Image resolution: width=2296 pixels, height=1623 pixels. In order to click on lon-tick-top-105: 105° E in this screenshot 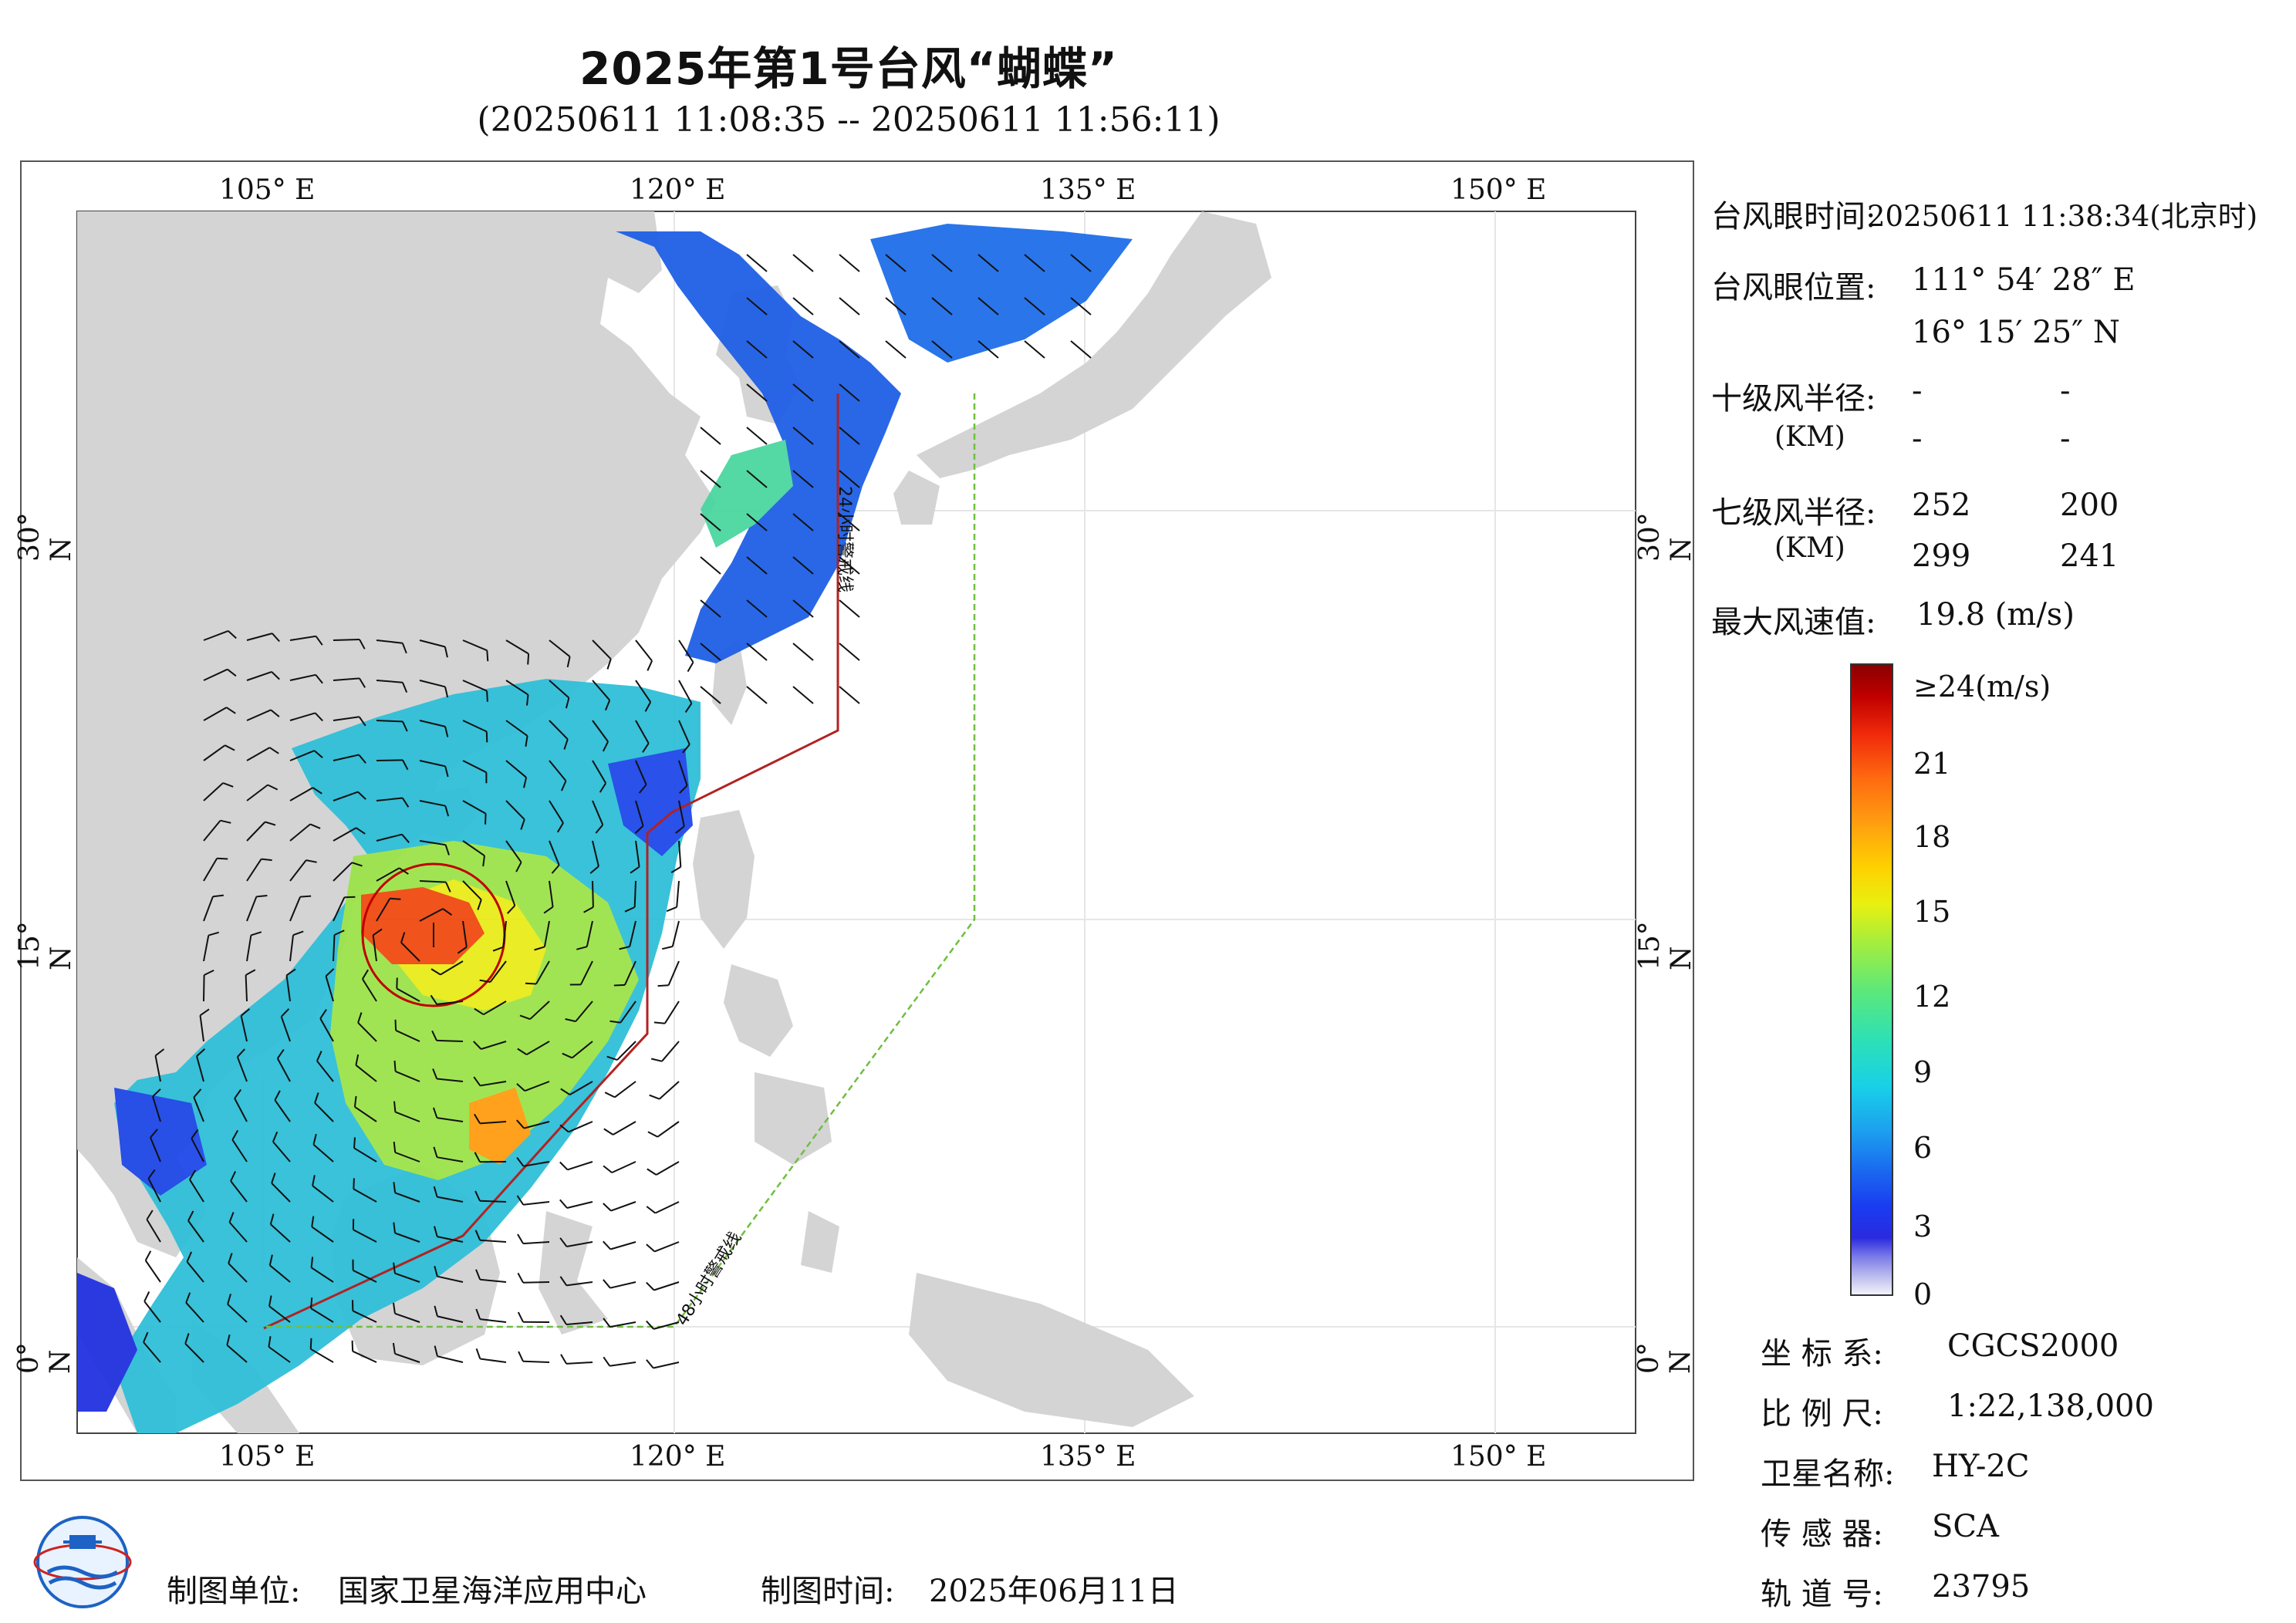, I will do `click(267, 190)`.